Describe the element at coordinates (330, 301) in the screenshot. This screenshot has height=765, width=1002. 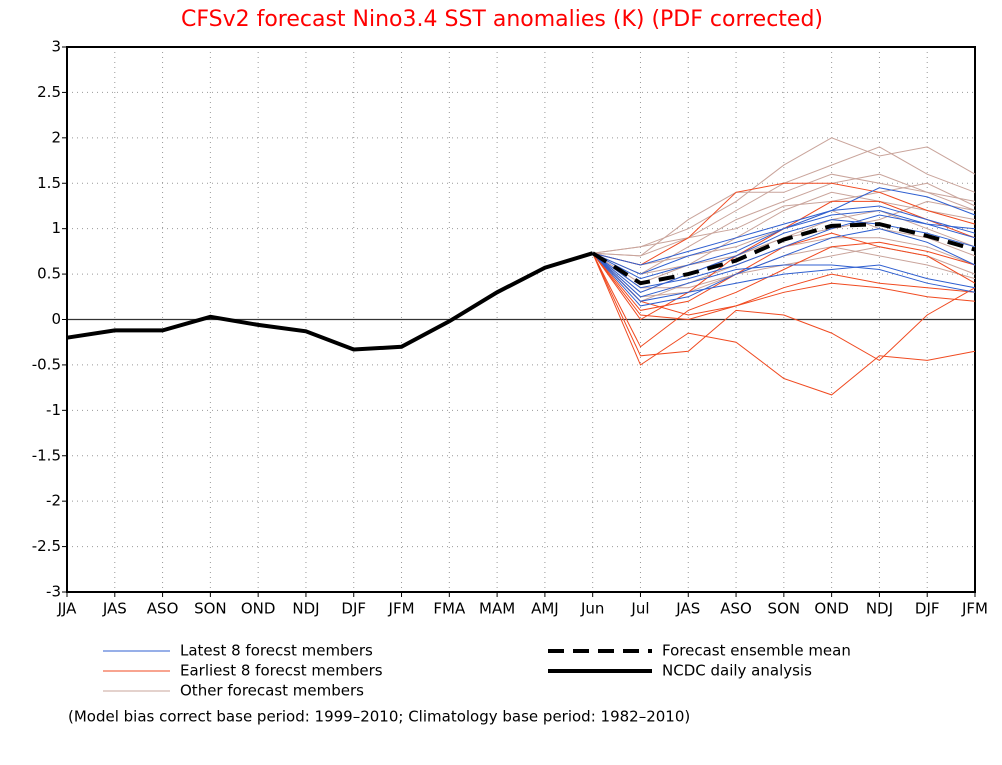
I see `observed-line` at that location.